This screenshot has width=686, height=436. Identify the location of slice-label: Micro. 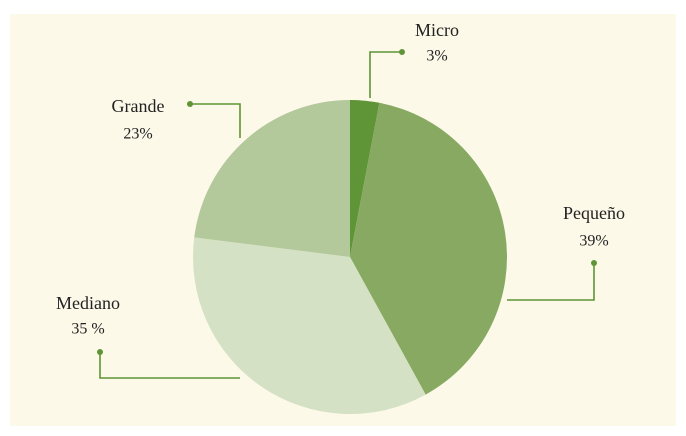
(437, 30).